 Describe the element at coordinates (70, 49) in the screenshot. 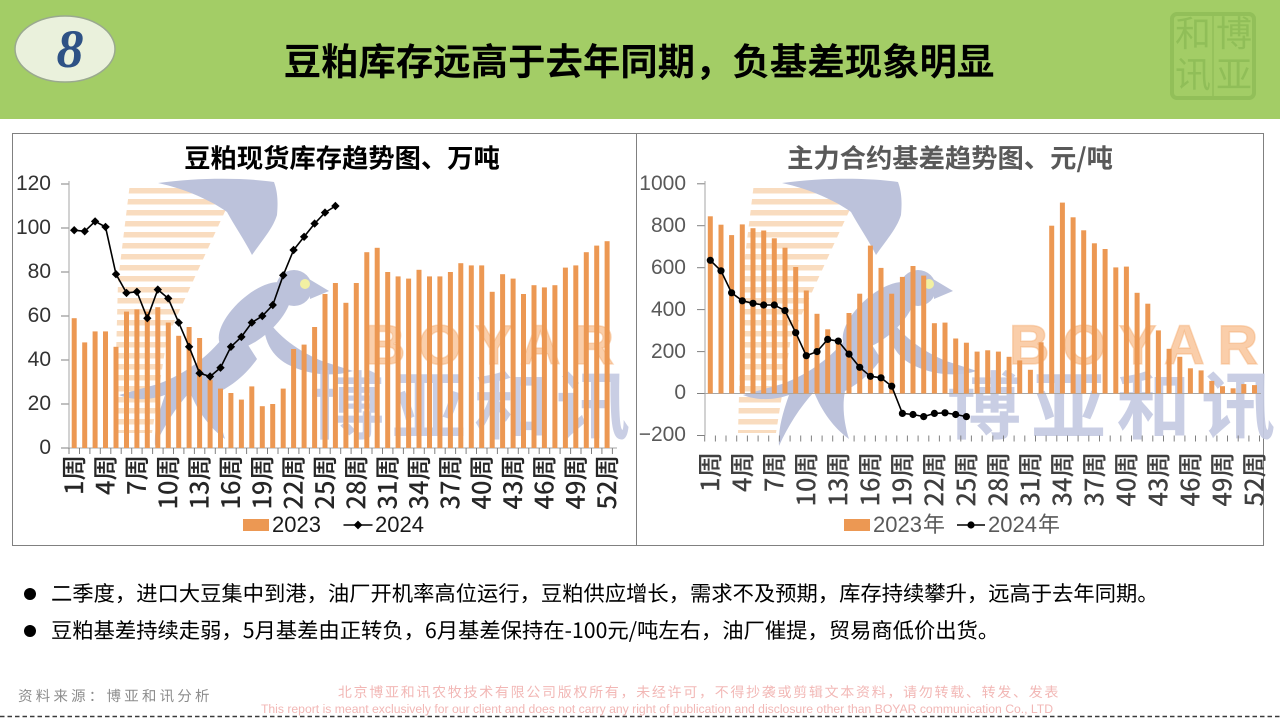

I see `svg-text: 8` at that location.